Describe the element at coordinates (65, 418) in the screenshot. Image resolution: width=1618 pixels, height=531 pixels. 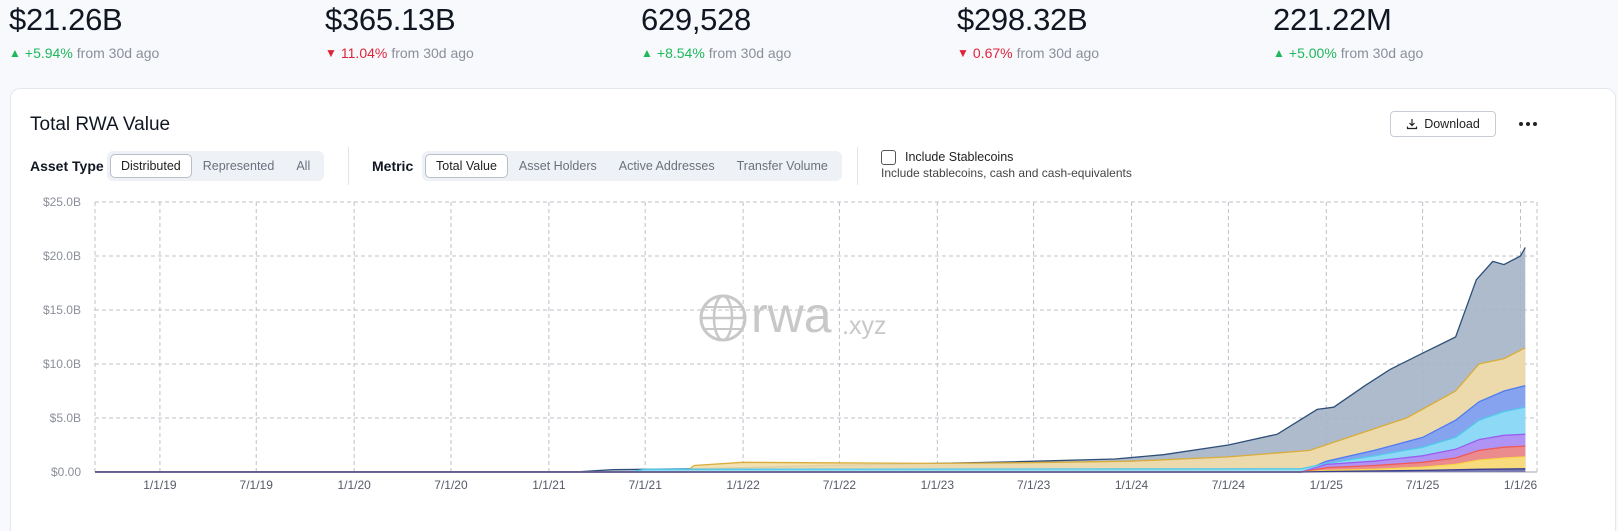
I see `y-tick-label: $5.0B` at that location.